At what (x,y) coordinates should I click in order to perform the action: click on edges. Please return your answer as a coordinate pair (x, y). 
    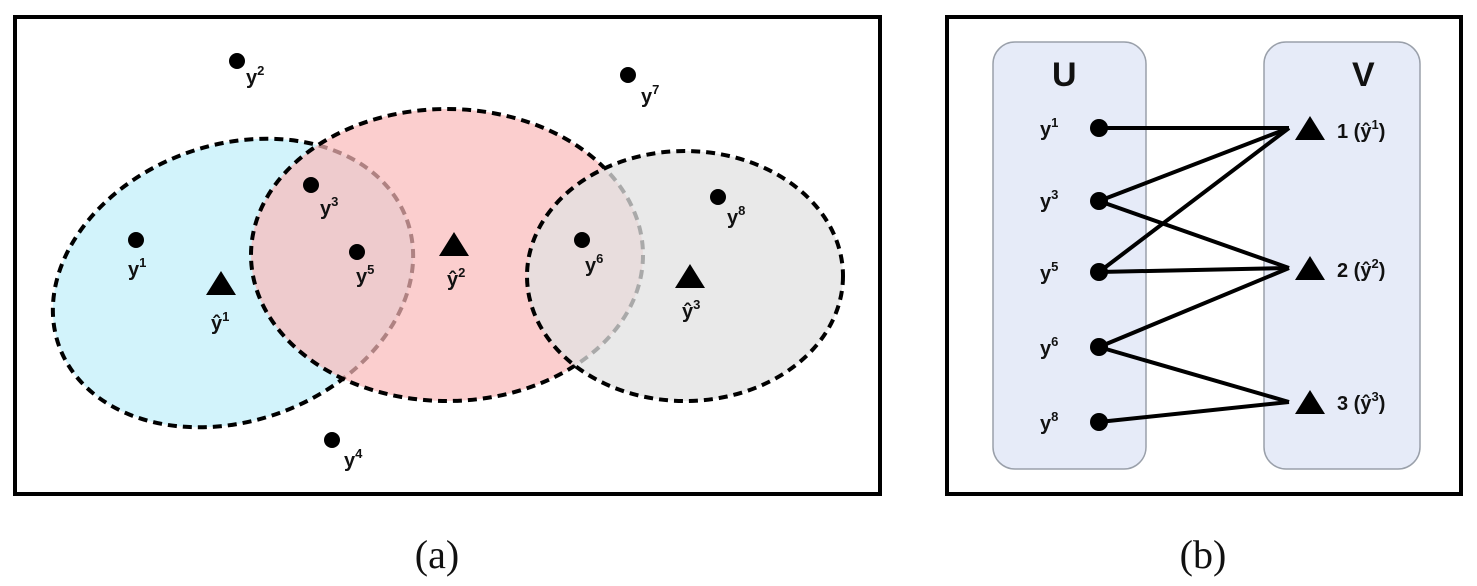
    Looking at the image, I should click on (1194, 275).